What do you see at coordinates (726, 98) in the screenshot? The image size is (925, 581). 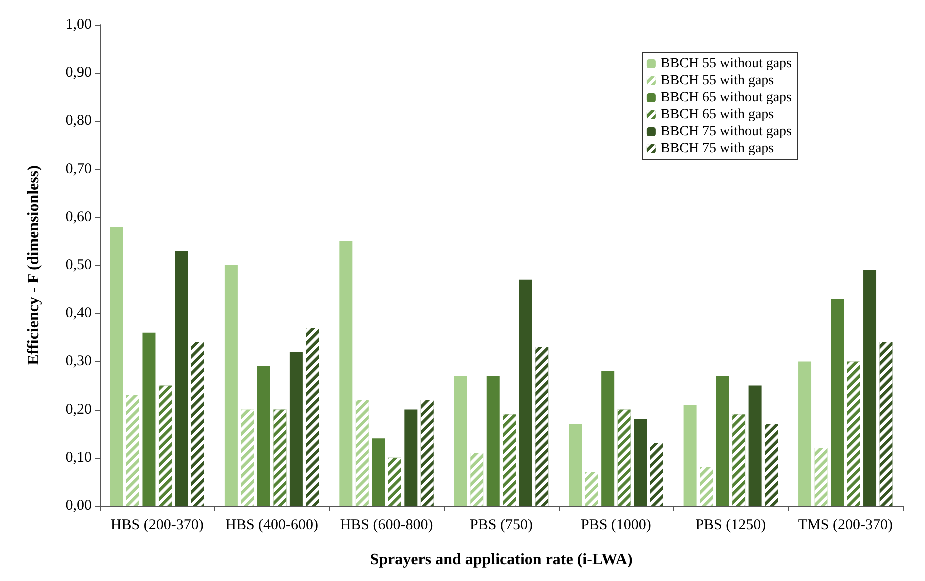 I see `legend-label: BBCH 65 without gaps` at bounding box center [726, 98].